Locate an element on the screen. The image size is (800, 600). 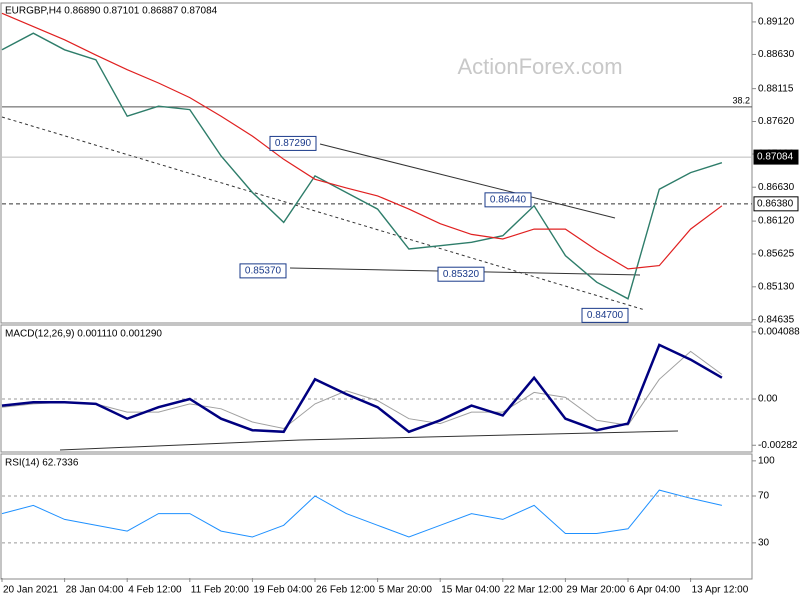
last-price-label: 0.87084 is located at coordinates (775, 157).